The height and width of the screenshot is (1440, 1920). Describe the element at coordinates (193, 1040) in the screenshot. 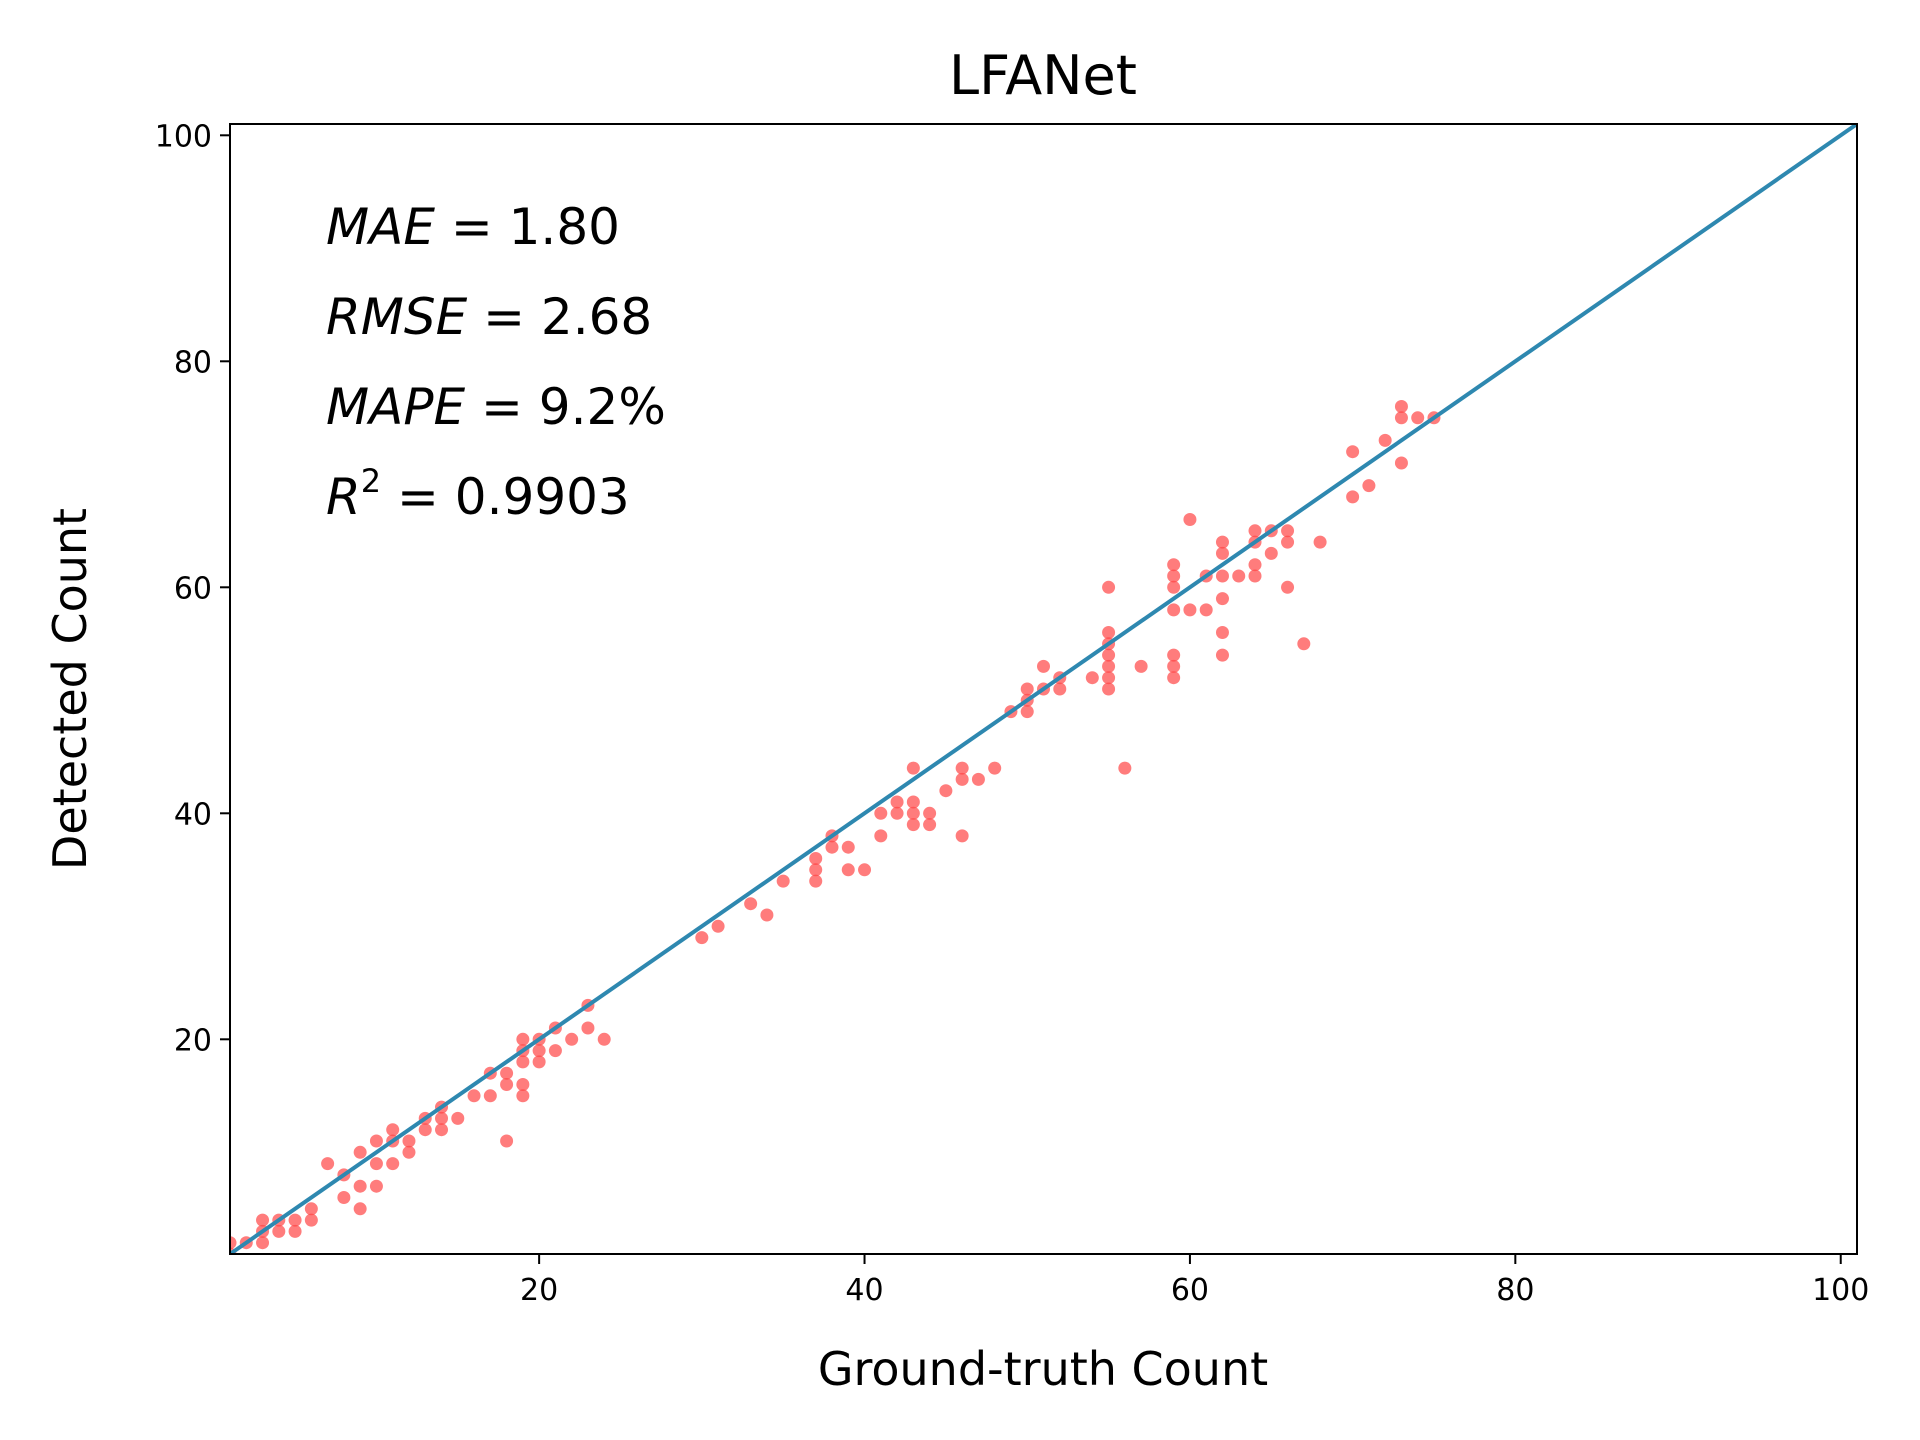

I see `y-tick-label: 20` at that location.